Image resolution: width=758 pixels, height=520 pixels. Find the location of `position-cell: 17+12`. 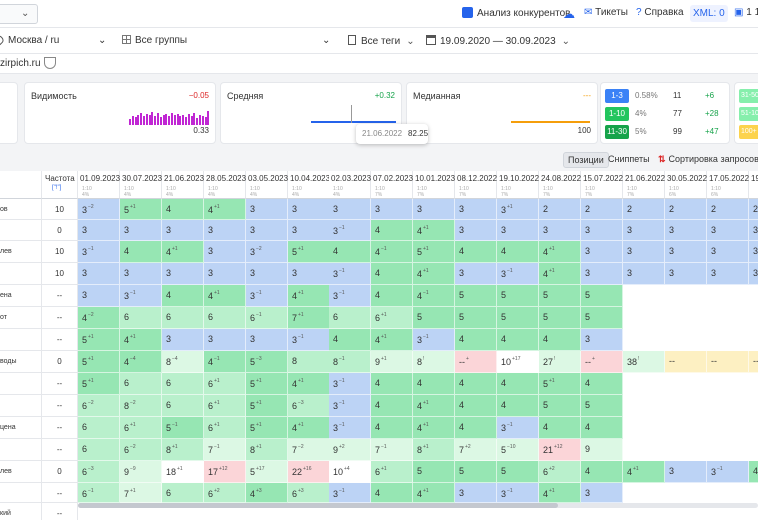

position-cell: 17+12 is located at coordinates (225, 472).